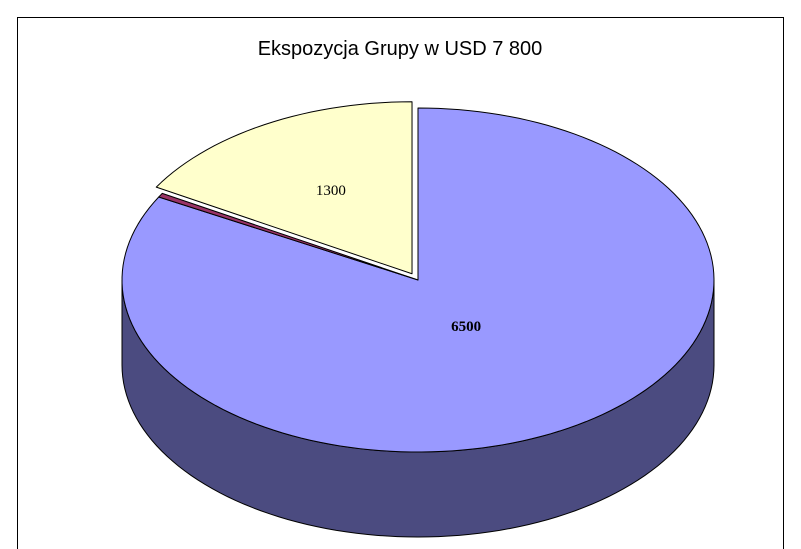  I want to click on chart-title: Ekspozycja Grupy w USD 7 800, so click(400, 49).